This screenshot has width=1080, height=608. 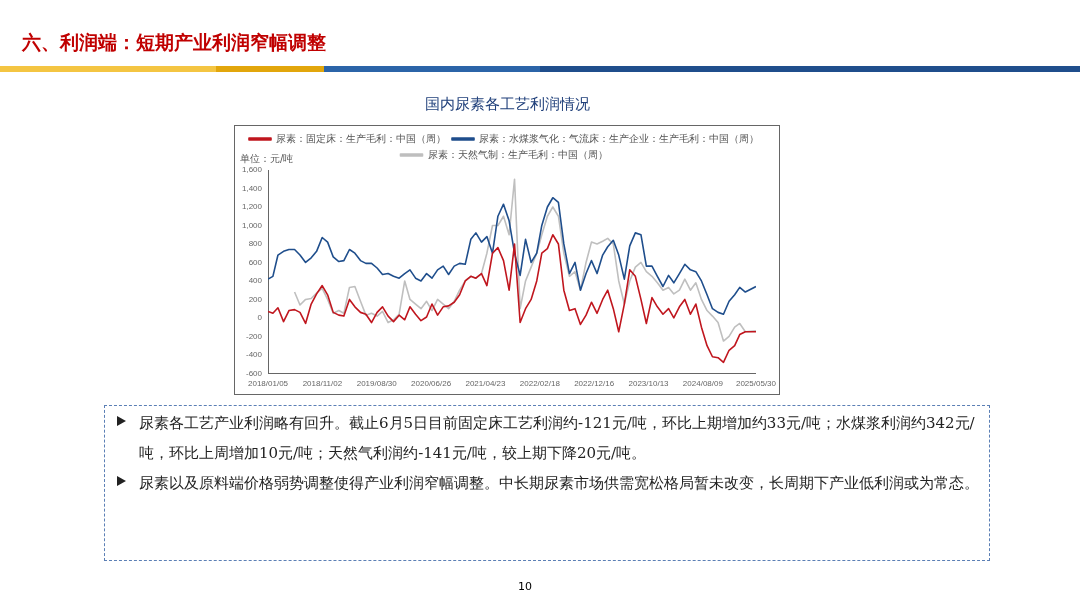 What do you see at coordinates (252, 188) in the screenshot?
I see `y-tick-label: 1,400` at bounding box center [252, 188].